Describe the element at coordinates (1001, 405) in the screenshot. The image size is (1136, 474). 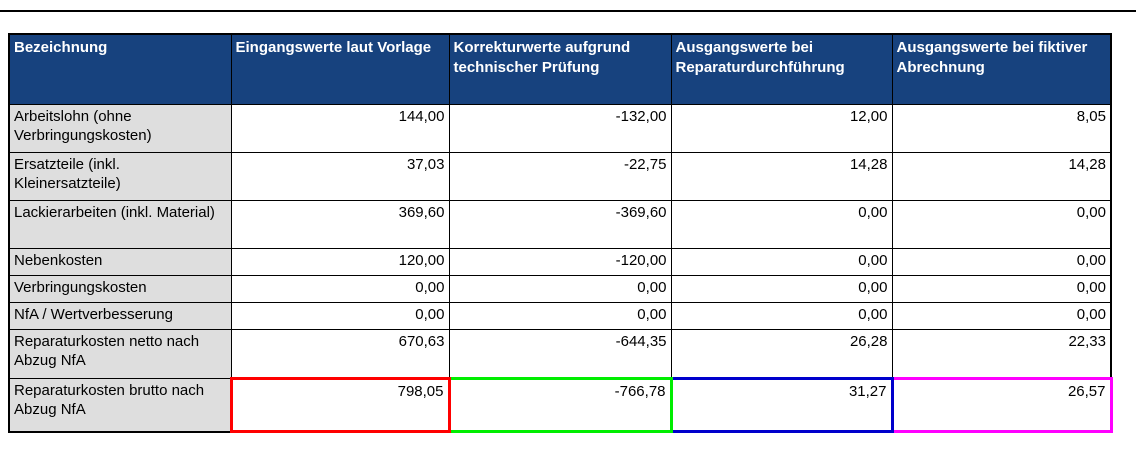
I see `highlighted-value-cell-magenta: 26,57` at that location.